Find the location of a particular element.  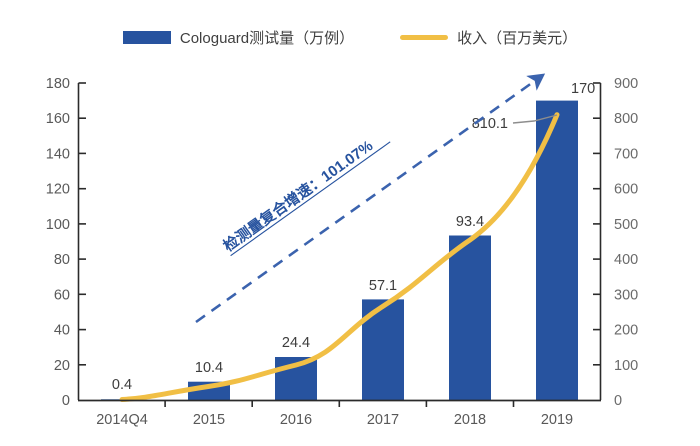

x-axis-label-2018: 2018 is located at coordinates (470, 420).